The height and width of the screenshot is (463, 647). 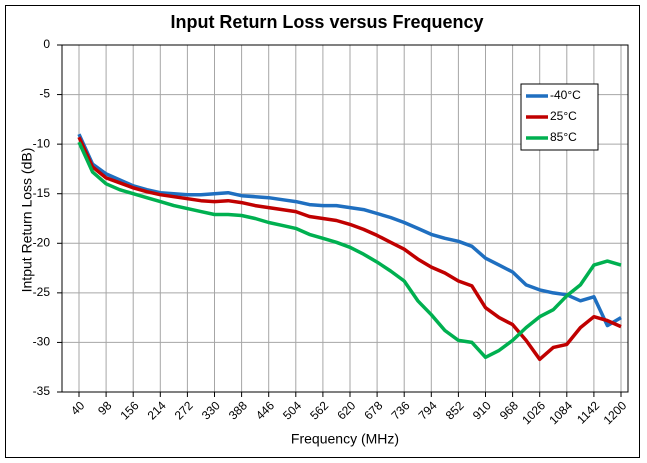 I want to click on legend-label: 85°C, so click(x=563, y=137).